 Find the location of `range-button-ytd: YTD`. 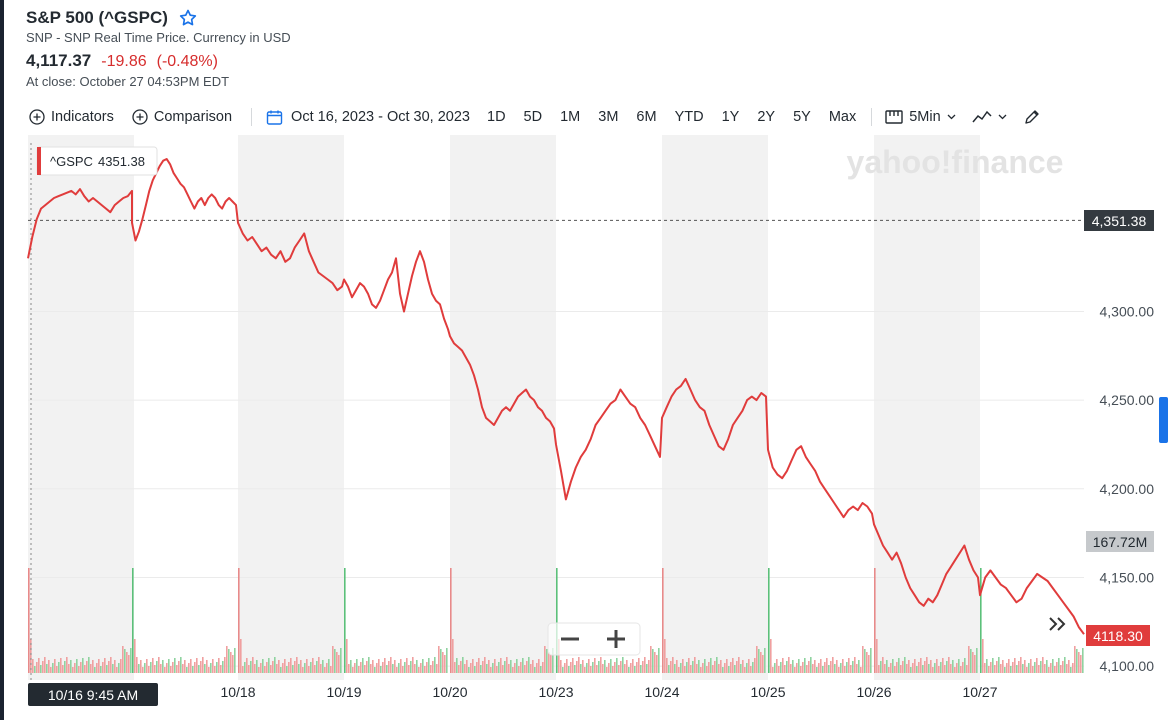

range-button-ytd: YTD is located at coordinates (689, 117).